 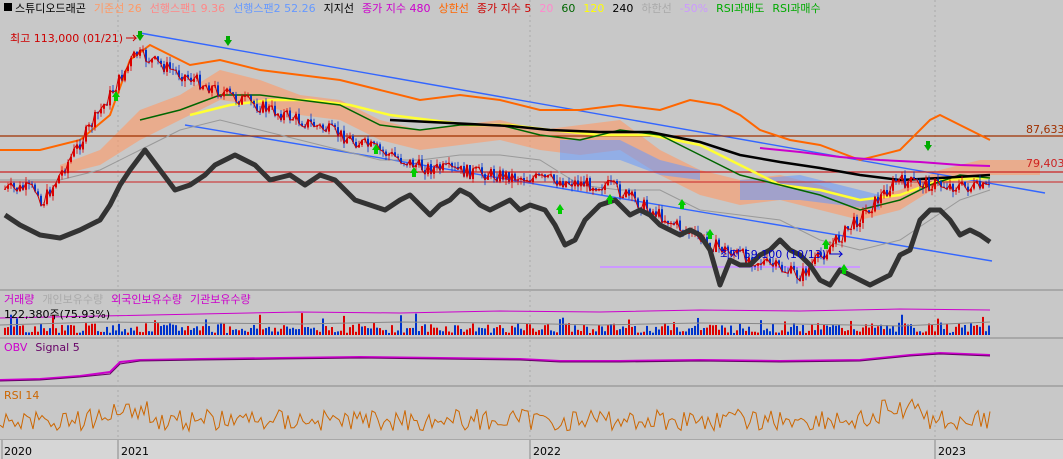 I want to click on legend-item: RSI 14, so click(x=21, y=395).